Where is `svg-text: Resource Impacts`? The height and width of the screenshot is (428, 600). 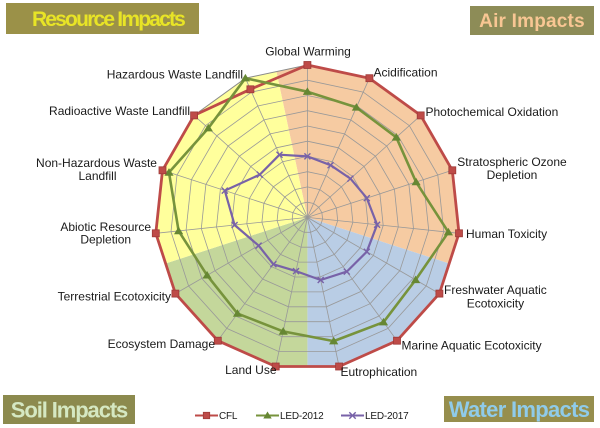 svg-text: Resource Impacts is located at coordinates (108, 19).